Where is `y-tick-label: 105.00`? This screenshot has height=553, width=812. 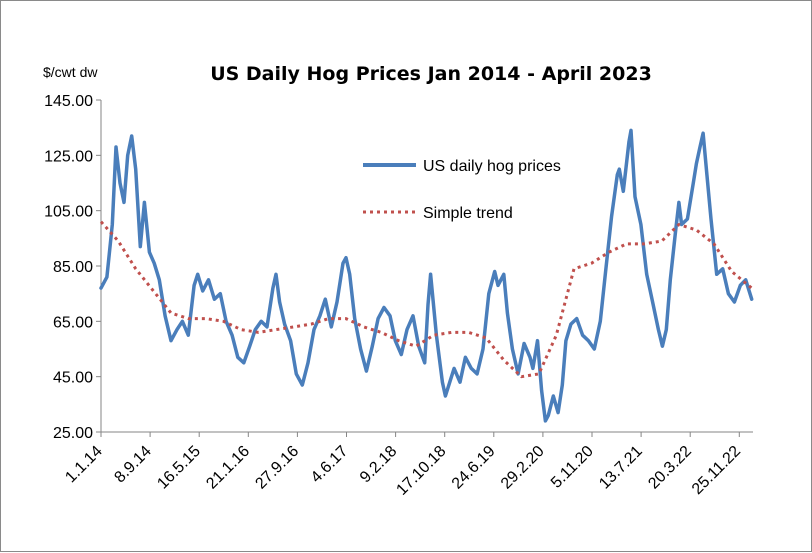 y-tick-label: 105.00 is located at coordinates (68, 212).